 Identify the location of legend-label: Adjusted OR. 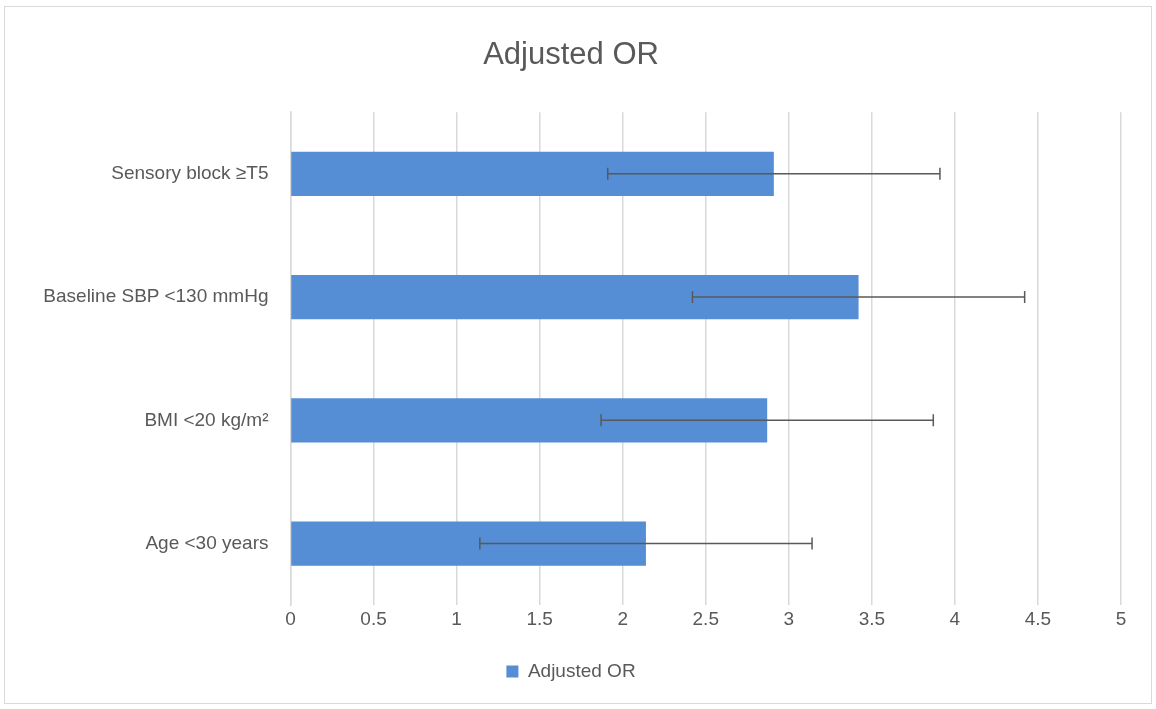
(581, 670).